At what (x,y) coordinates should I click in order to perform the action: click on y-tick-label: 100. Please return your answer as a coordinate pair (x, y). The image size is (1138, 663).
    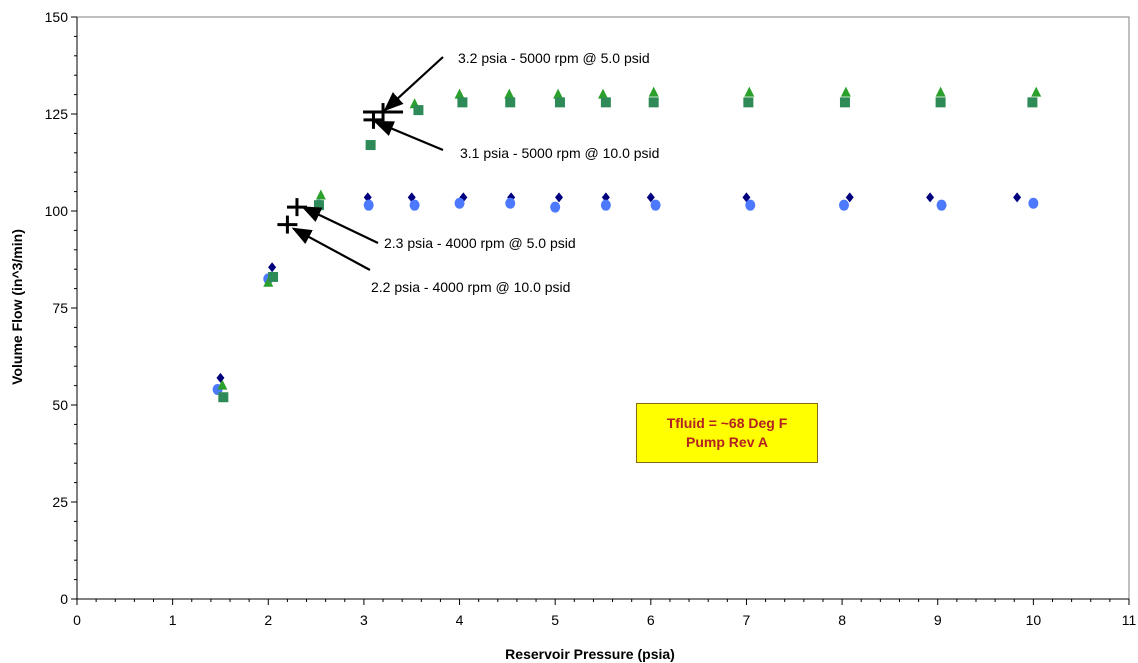
    Looking at the image, I should click on (57, 211).